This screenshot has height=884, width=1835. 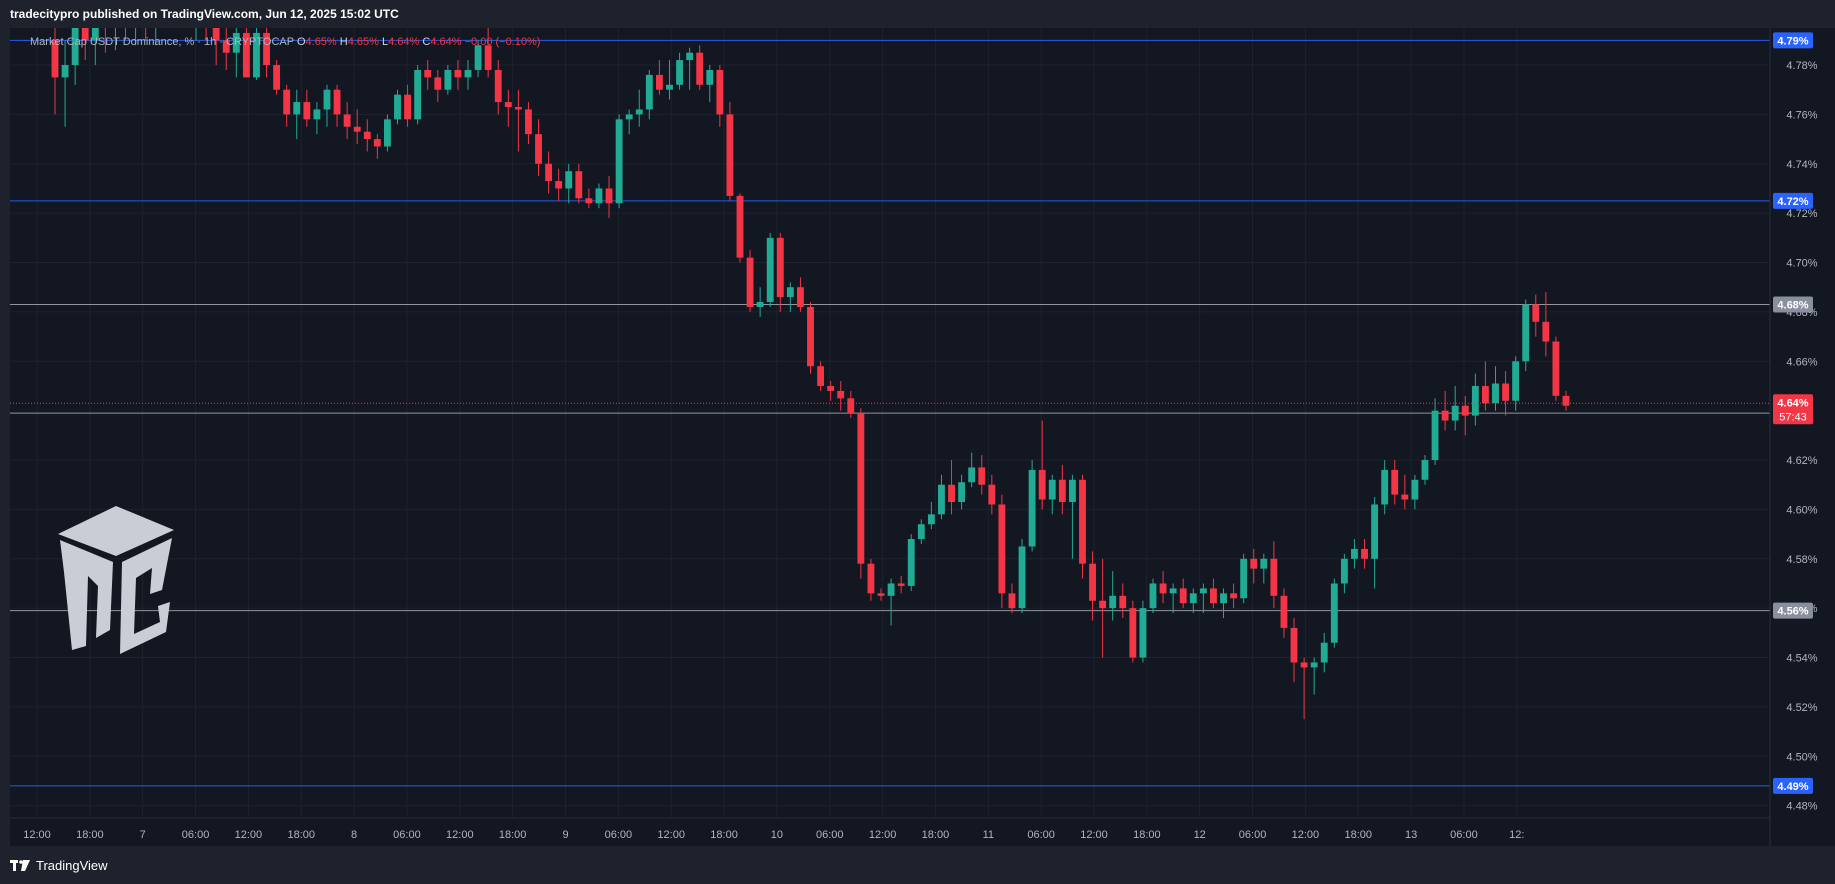 What do you see at coordinates (385, 42) in the screenshot?
I see `low-label: L` at bounding box center [385, 42].